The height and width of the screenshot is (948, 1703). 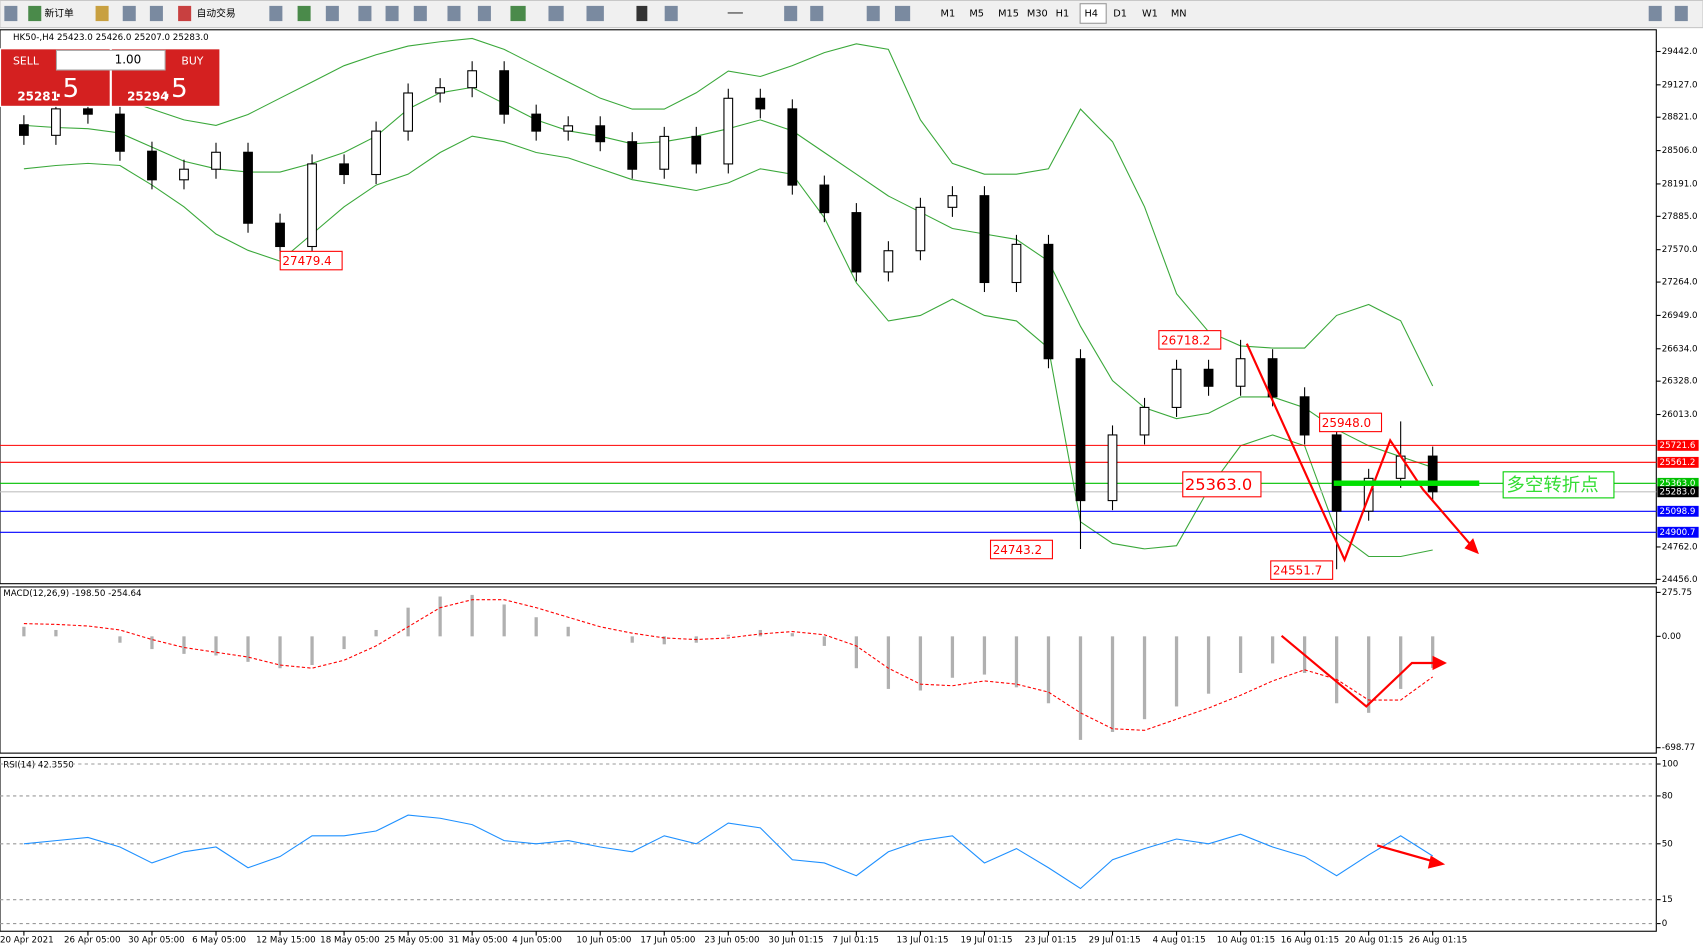 I want to click on auto-trading-button: 自动交易, so click(x=216, y=12).